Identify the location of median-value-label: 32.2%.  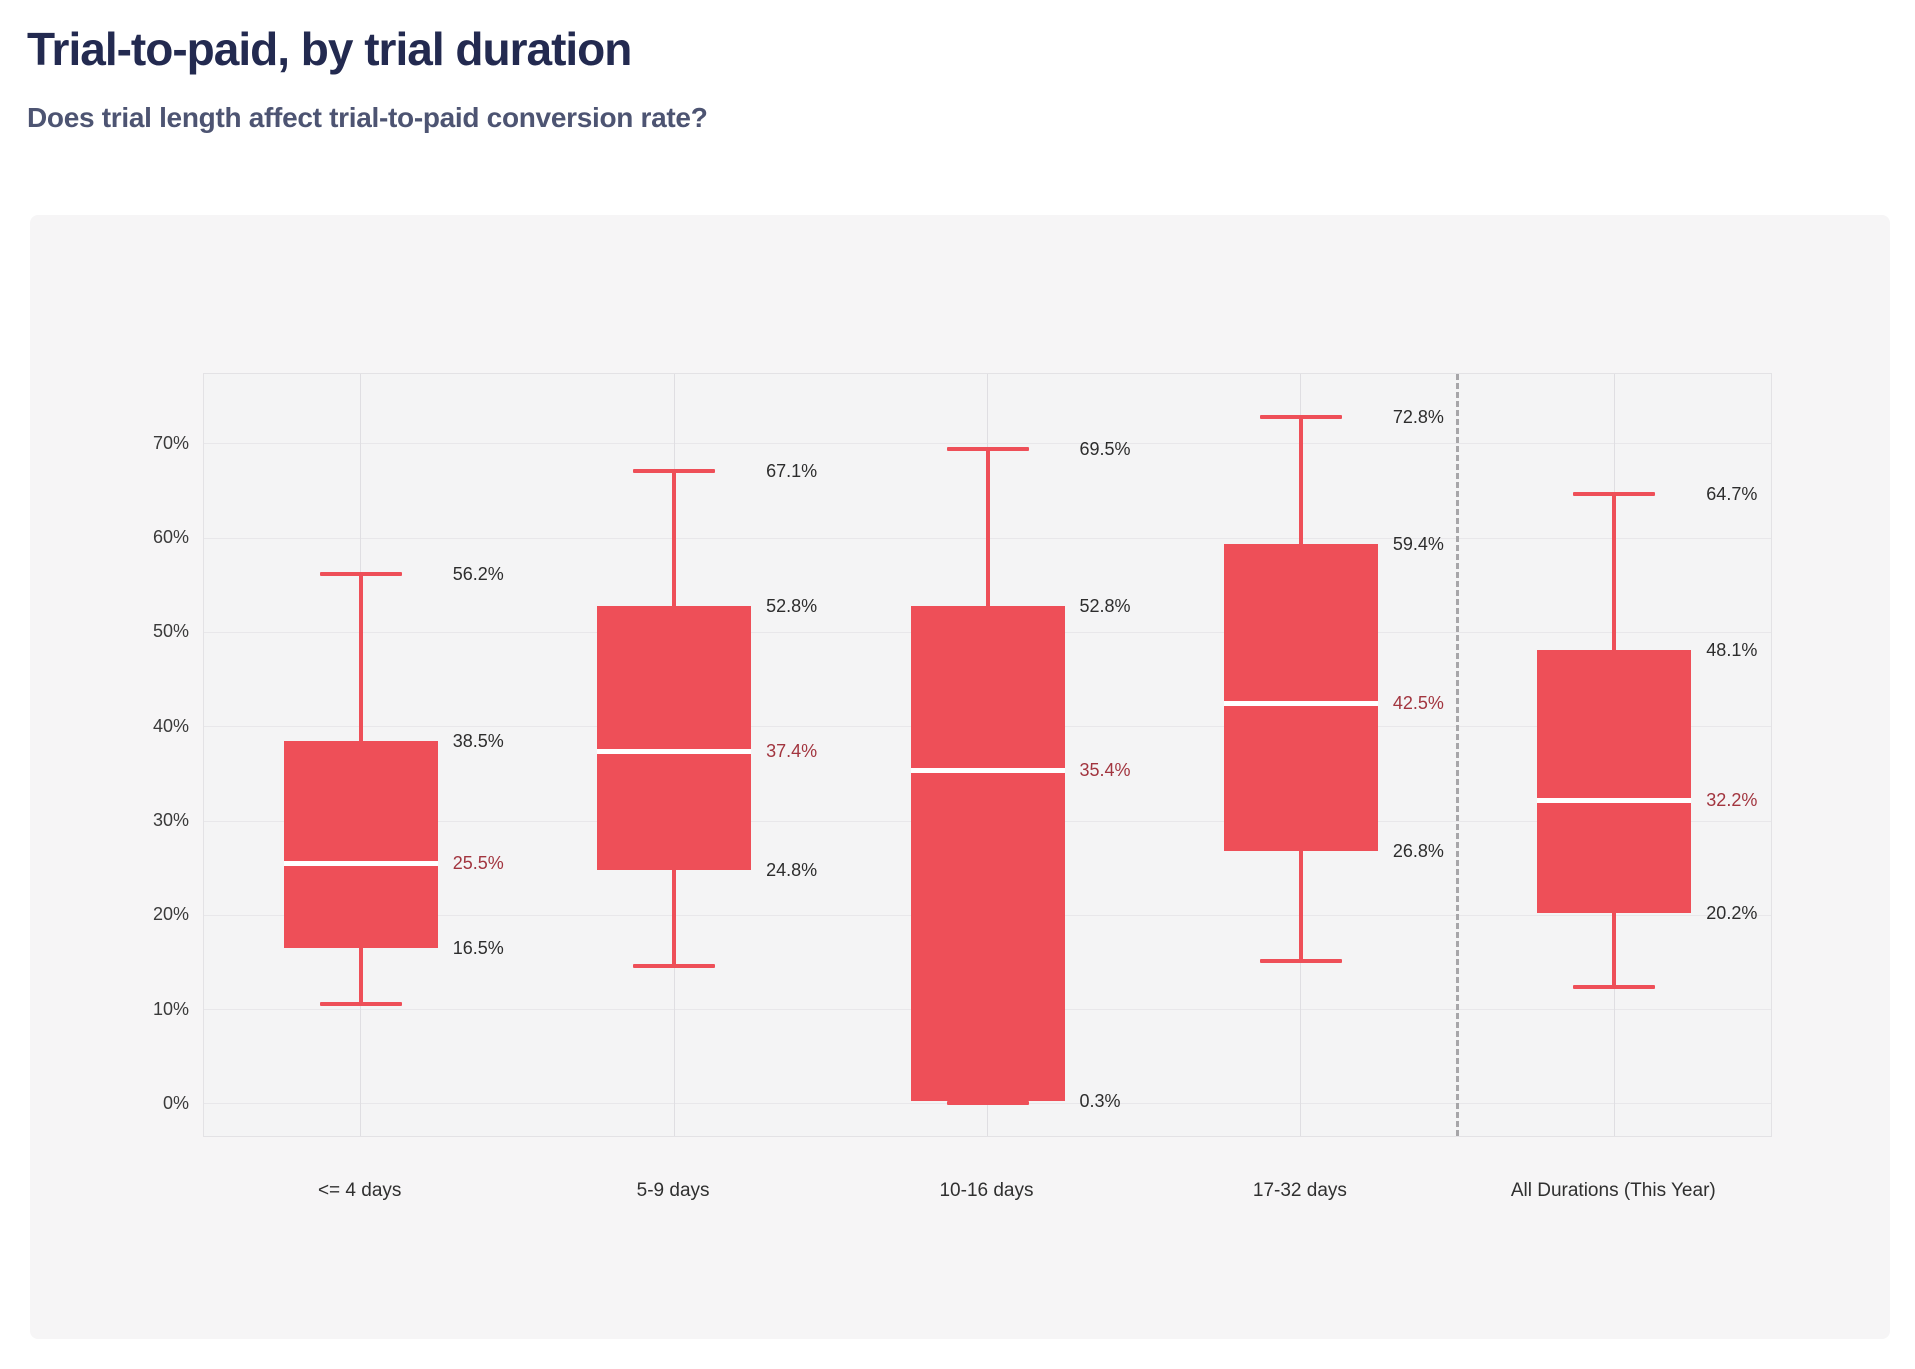
(1732, 800).